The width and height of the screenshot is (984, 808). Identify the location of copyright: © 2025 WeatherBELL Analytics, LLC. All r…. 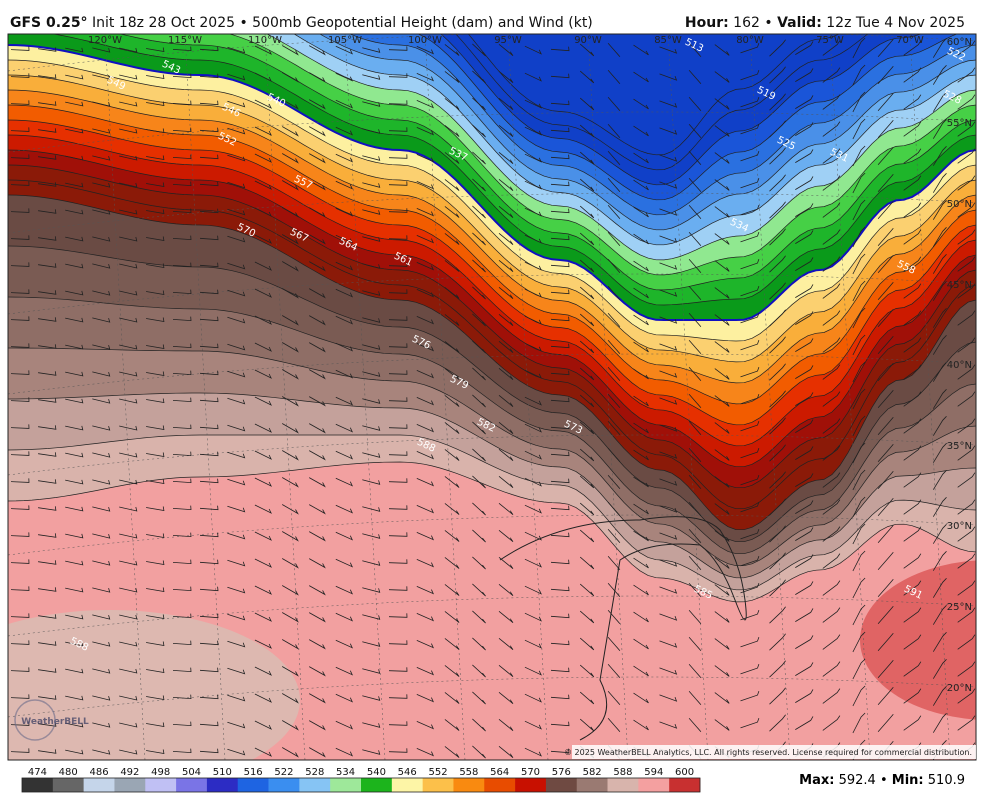
(768, 752).